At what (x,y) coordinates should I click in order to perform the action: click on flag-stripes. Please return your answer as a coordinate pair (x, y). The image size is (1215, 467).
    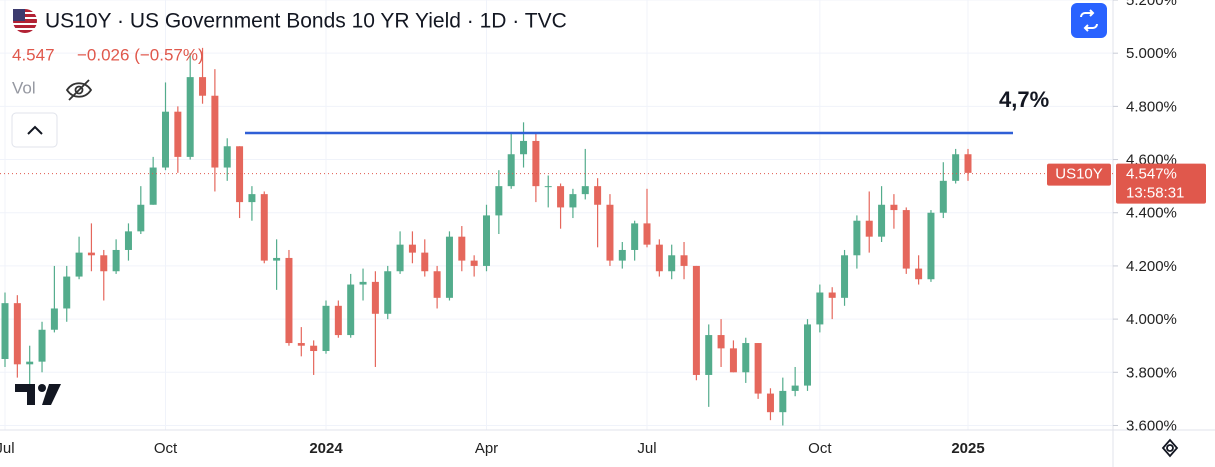
    Looking at the image, I should click on (25, 21).